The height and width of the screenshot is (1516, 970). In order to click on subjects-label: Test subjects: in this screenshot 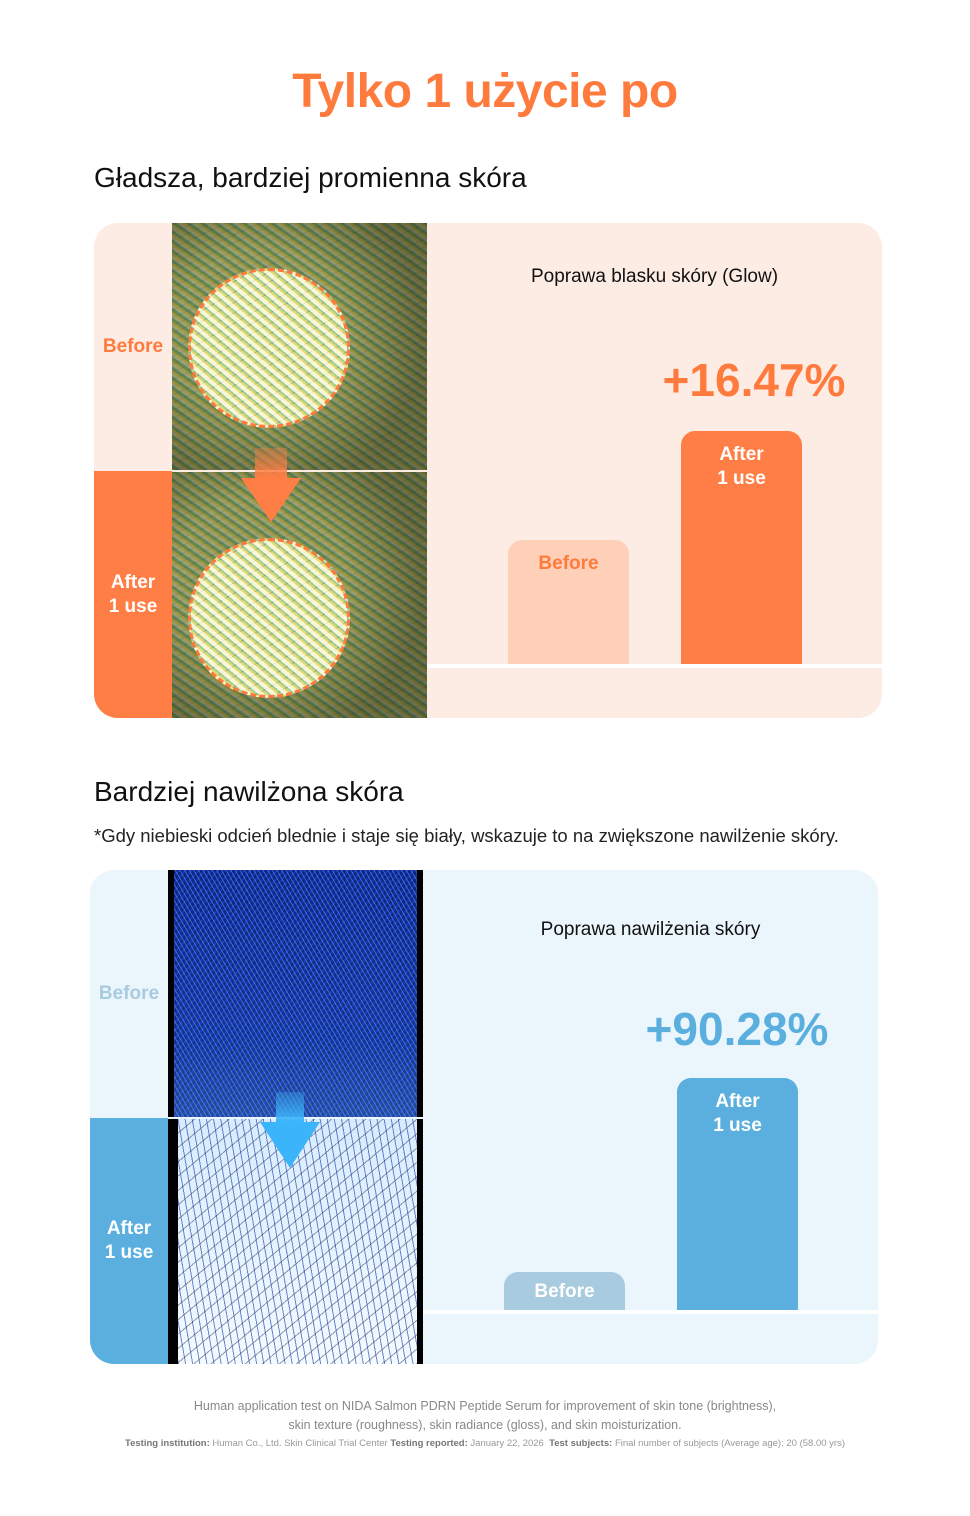, I will do `click(581, 1443)`.